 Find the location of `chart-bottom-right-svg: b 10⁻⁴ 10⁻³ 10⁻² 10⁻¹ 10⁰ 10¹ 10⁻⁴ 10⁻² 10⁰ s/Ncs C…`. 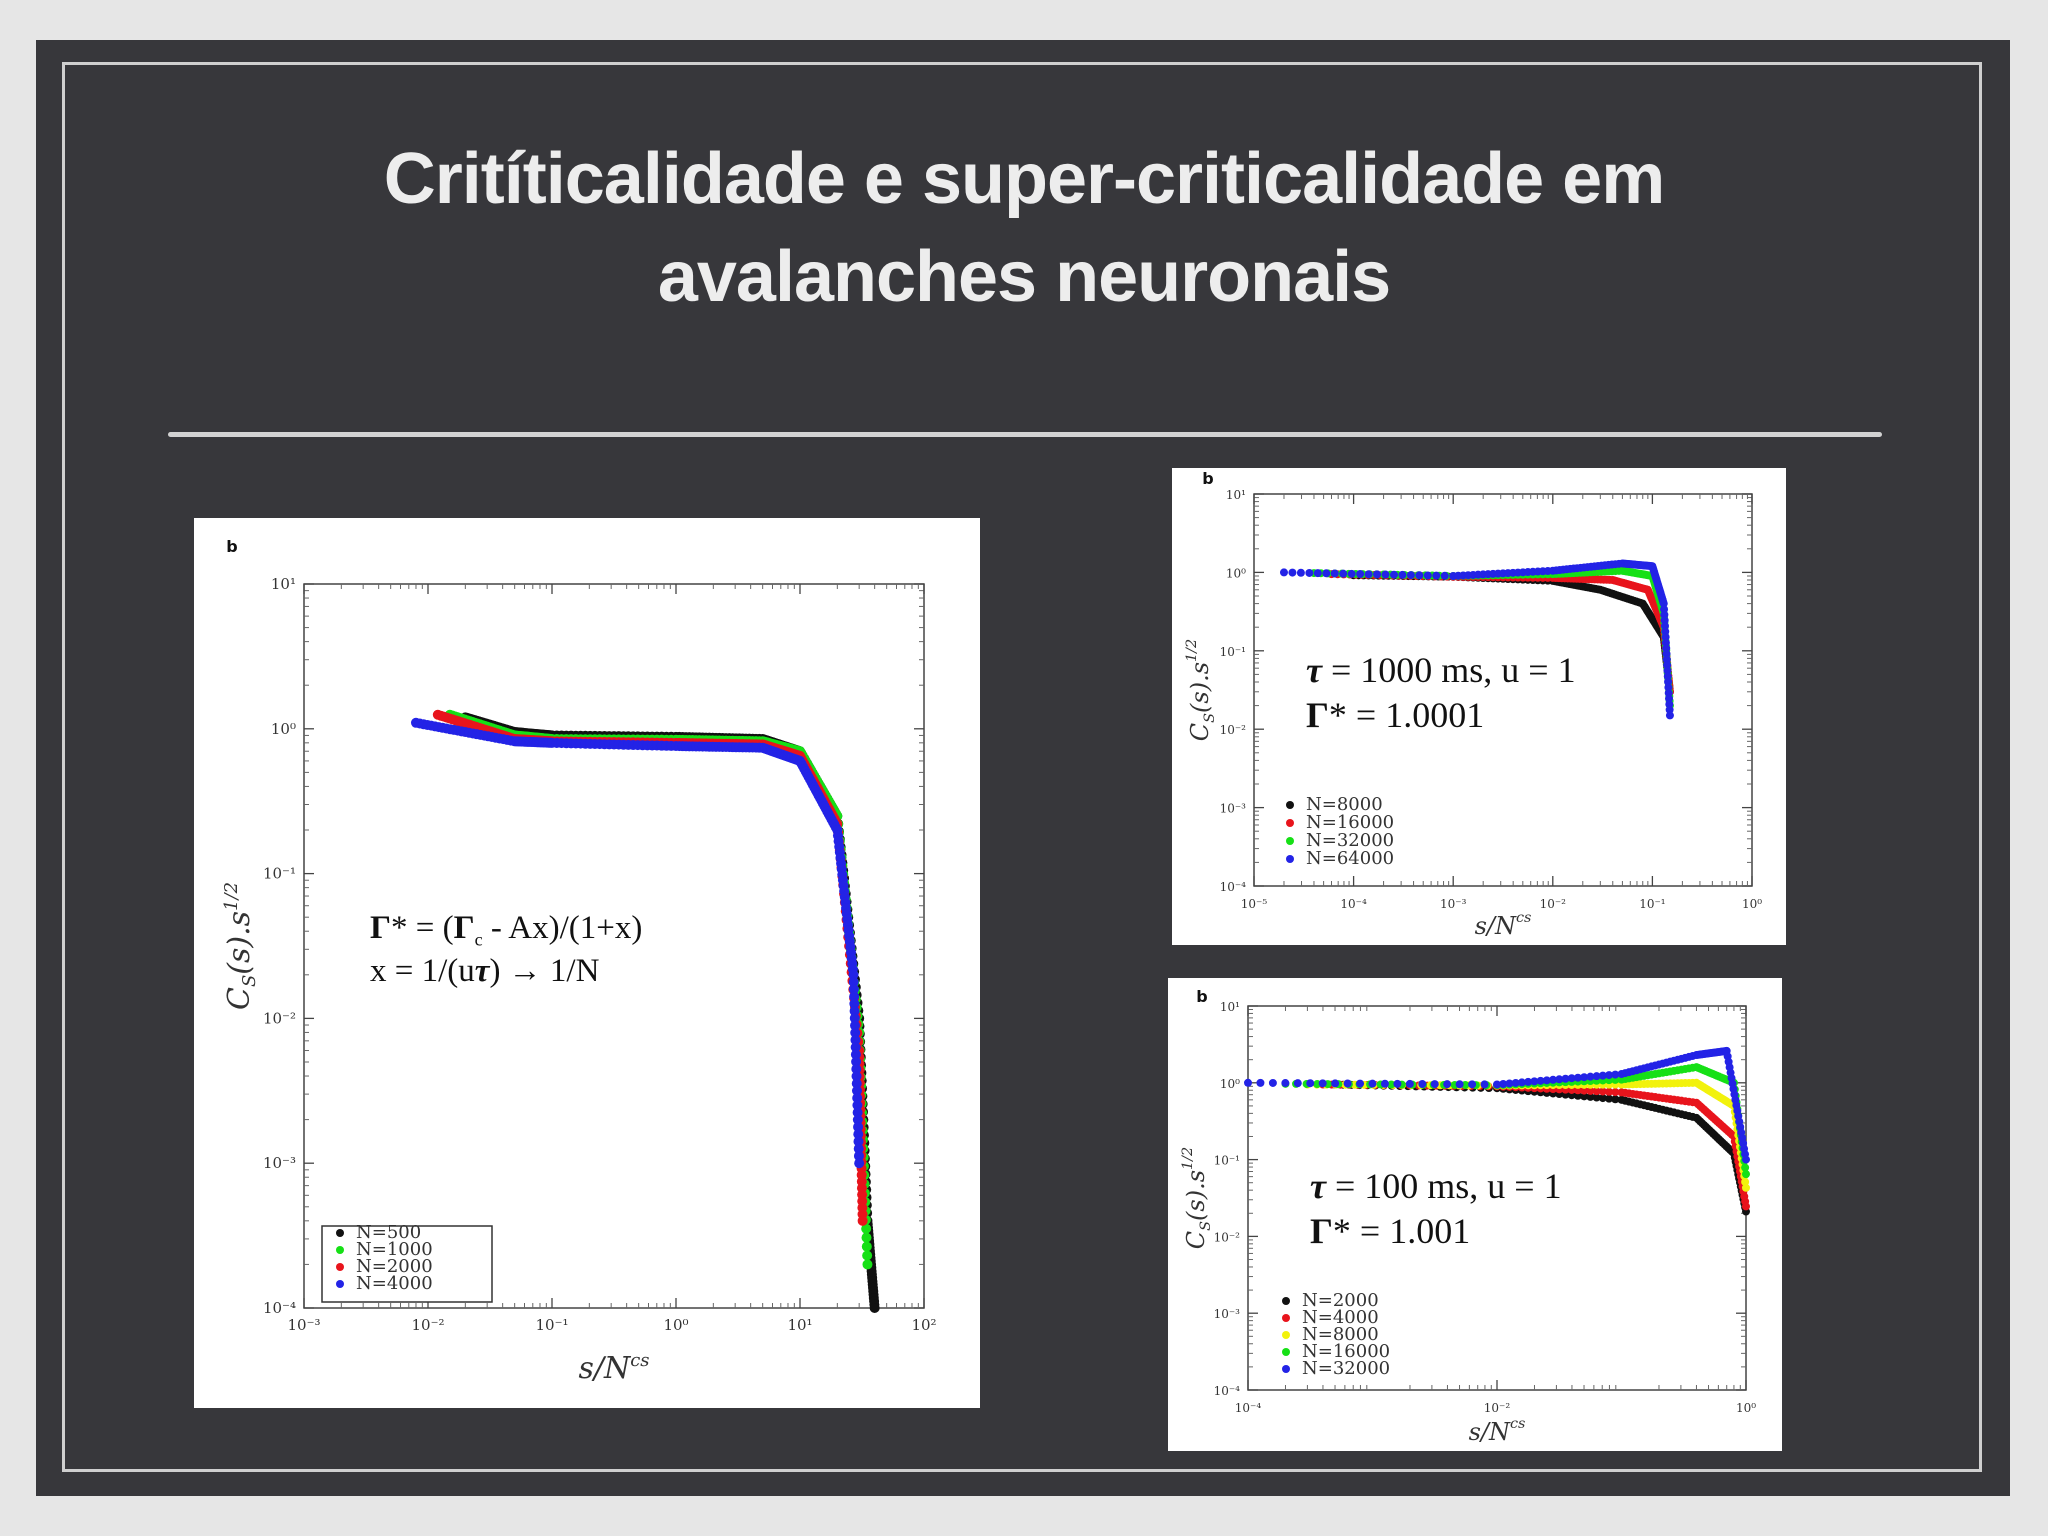

chart-bottom-right-svg: b 10⁻⁴ 10⁻³ 10⁻² 10⁻¹ 10⁰ 10¹ 10⁻⁴ 10⁻² 10⁰ s/Ncs C… is located at coordinates (1468, 1216).